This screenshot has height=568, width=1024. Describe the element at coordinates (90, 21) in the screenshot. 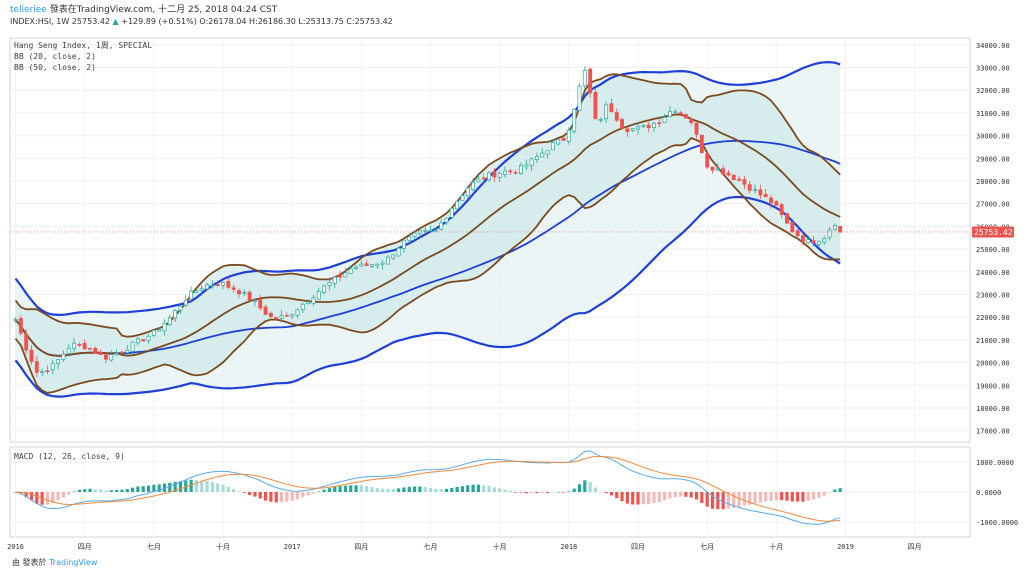

I see `last-price: 25753.42` at that location.